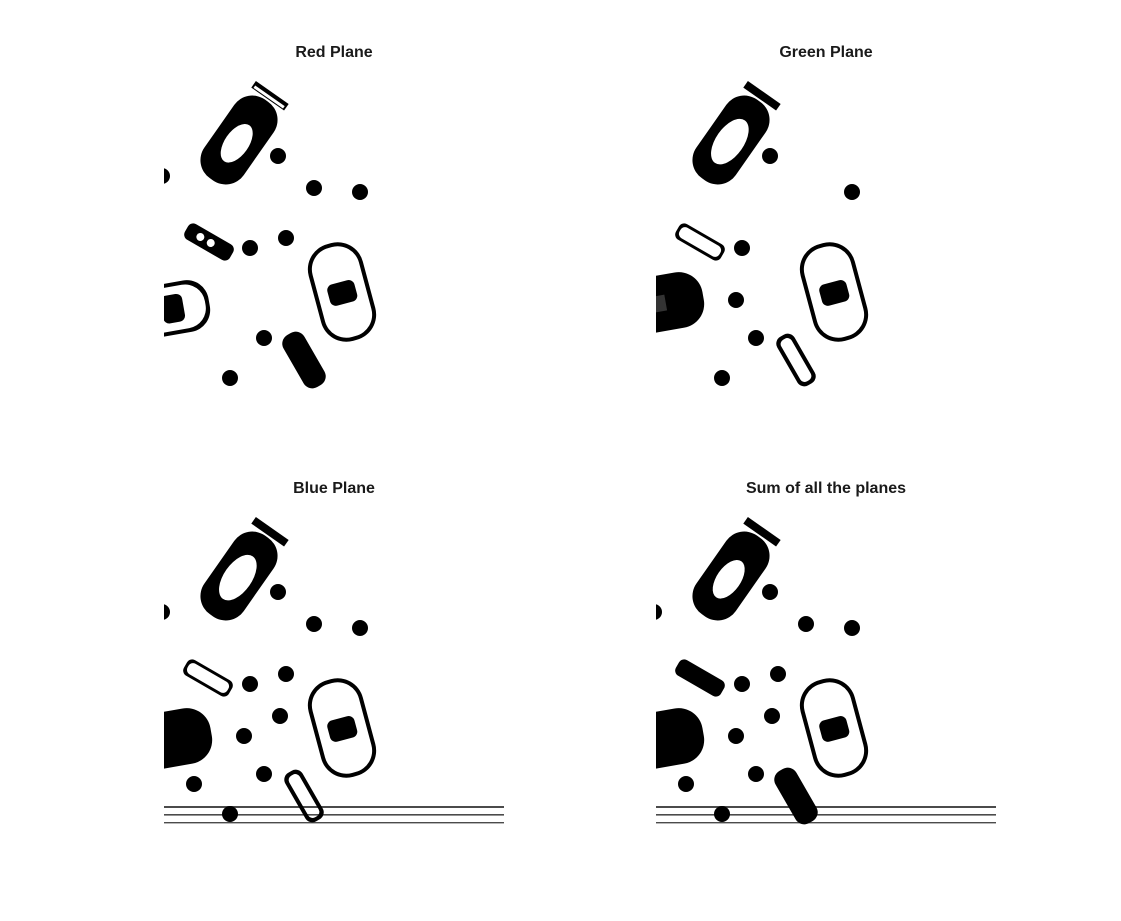  What do you see at coordinates (826, 666) in the screenshot?
I see `binary-image-sum` at bounding box center [826, 666].